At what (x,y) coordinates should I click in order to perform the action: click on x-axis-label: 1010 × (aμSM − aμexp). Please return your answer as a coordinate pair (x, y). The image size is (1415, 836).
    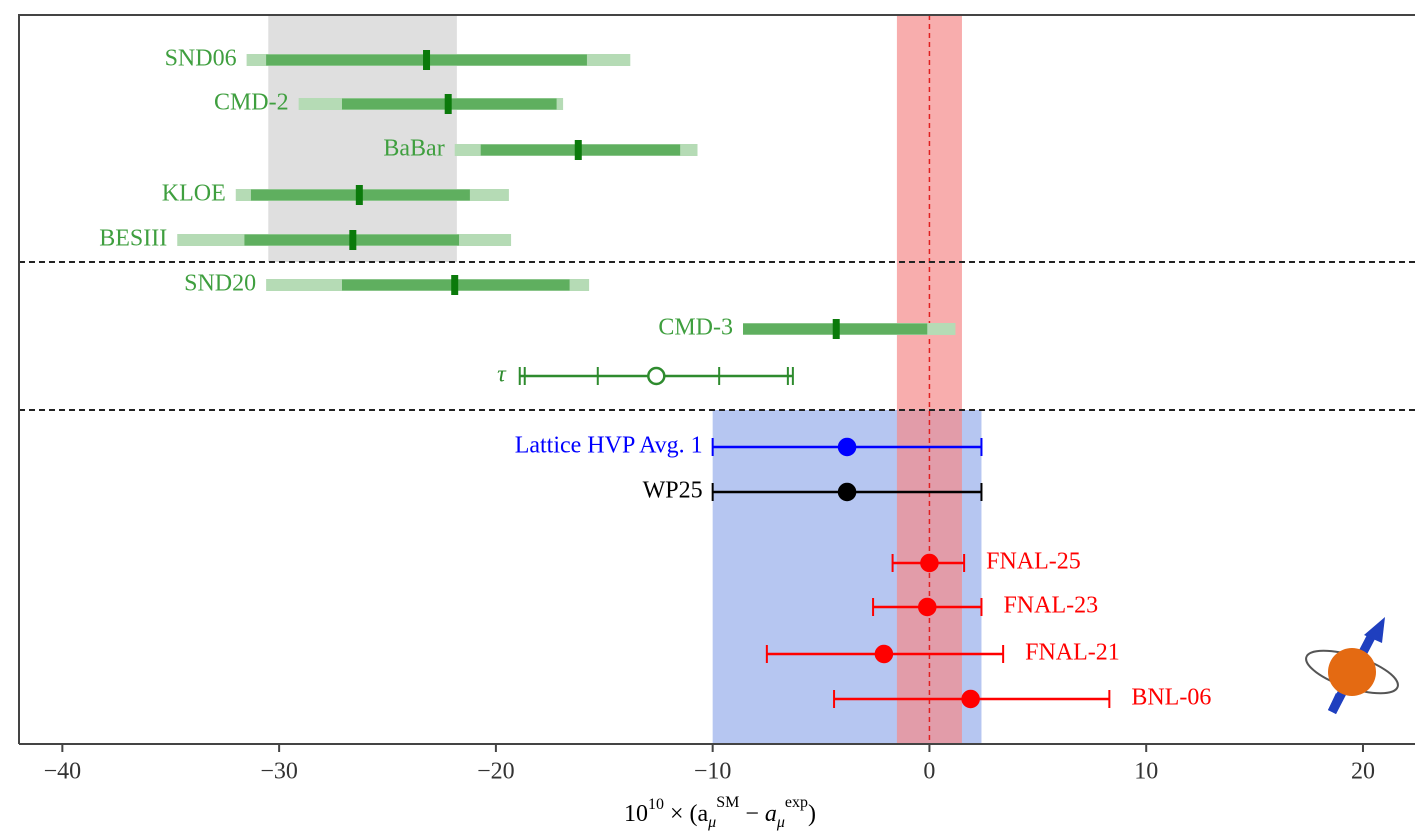
    Looking at the image, I should click on (720, 812).